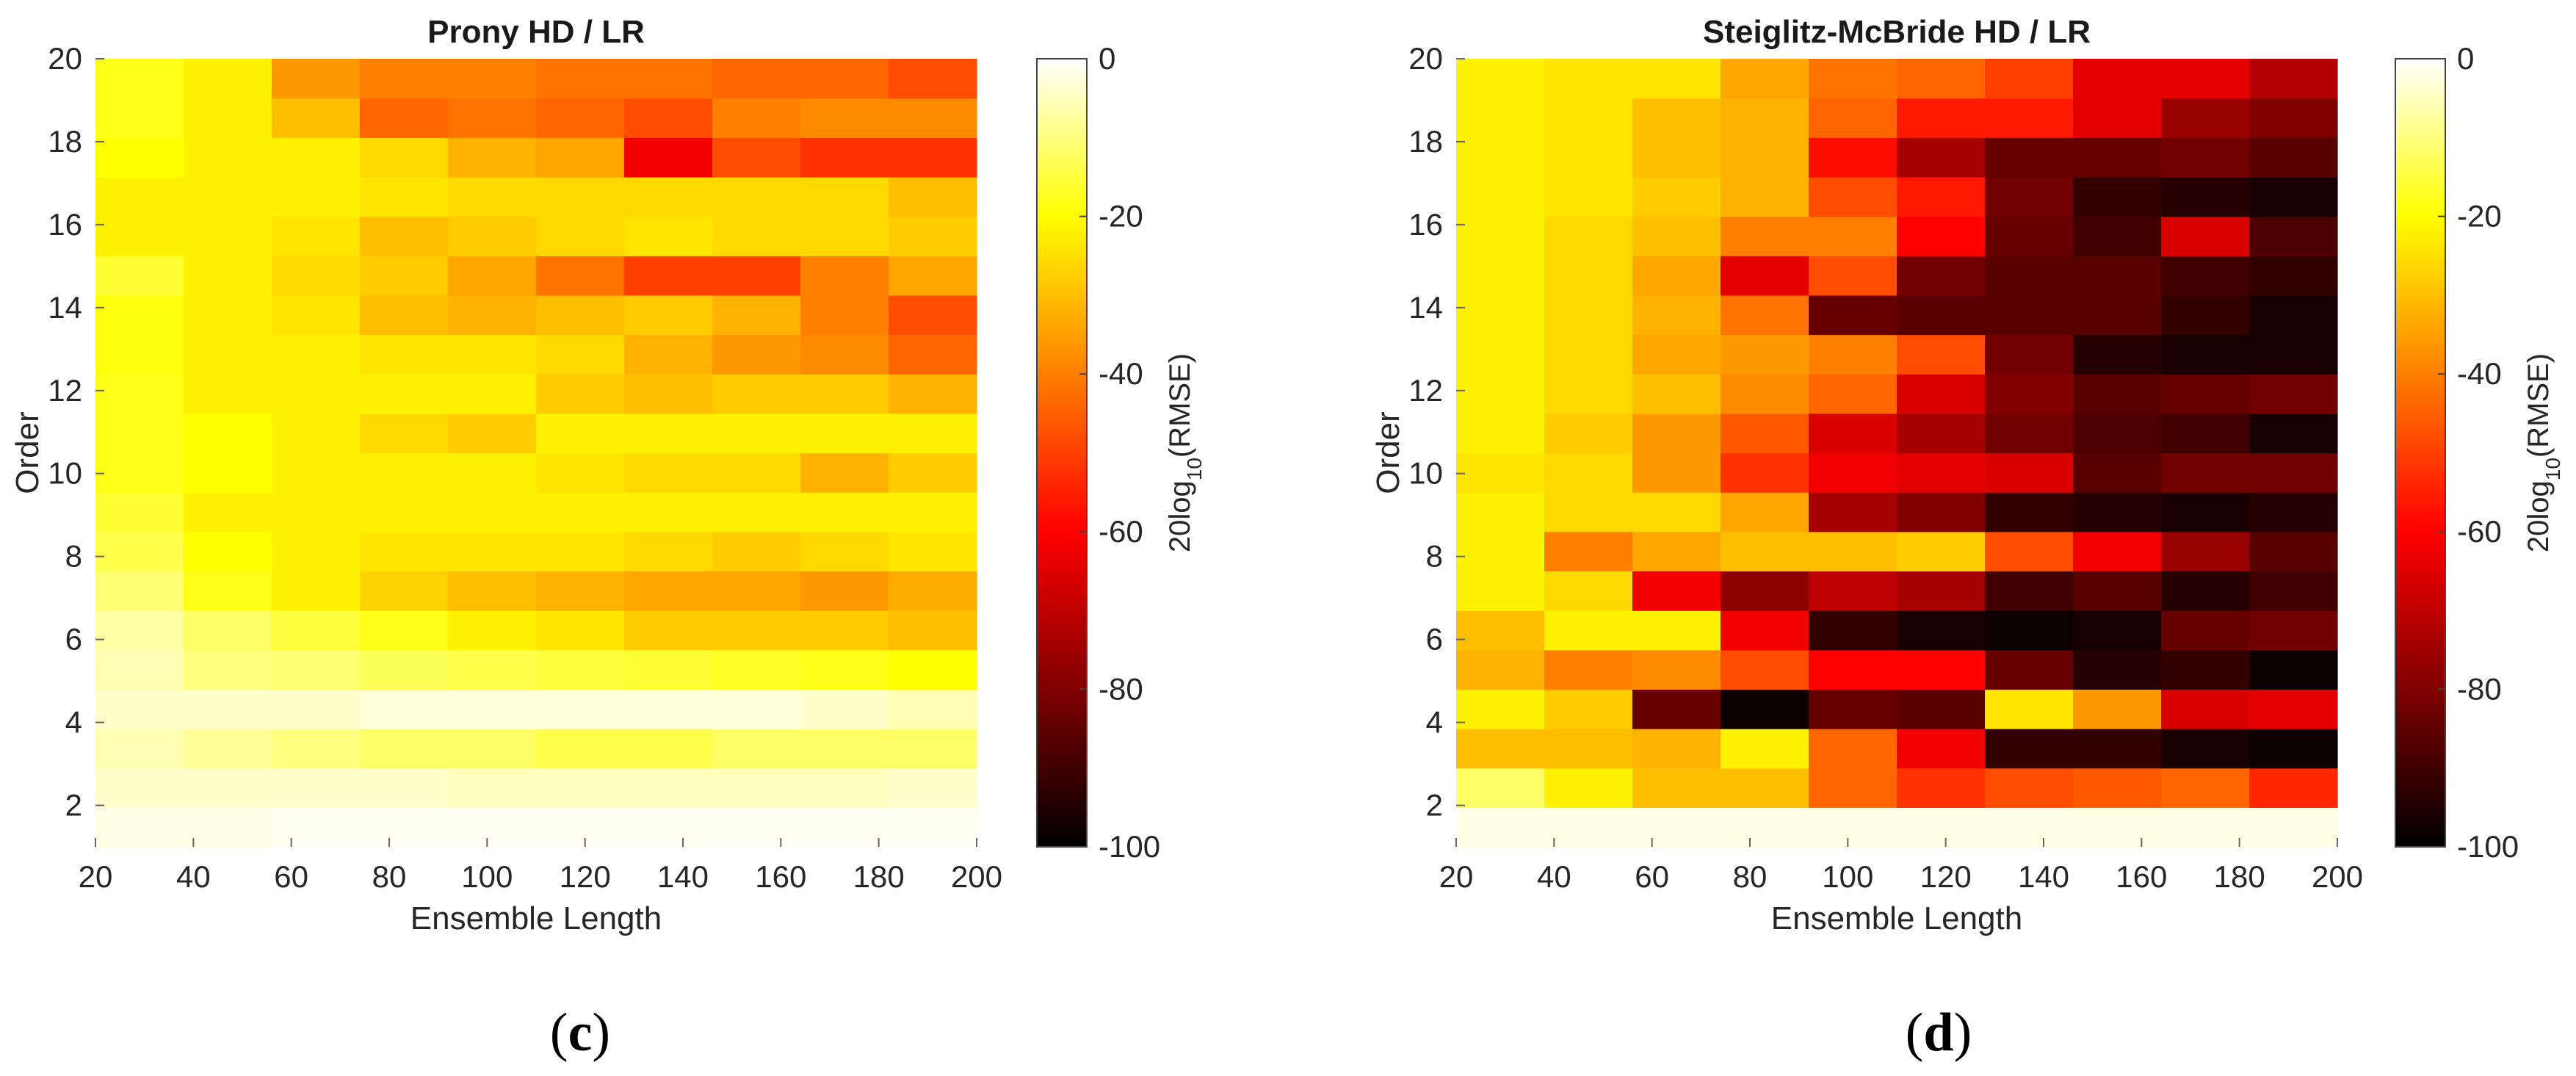 This screenshot has height=1076, width=2576. Describe the element at coordinates (601, 1033) in the screenshot. I see `panel-label-close: )` at that location.